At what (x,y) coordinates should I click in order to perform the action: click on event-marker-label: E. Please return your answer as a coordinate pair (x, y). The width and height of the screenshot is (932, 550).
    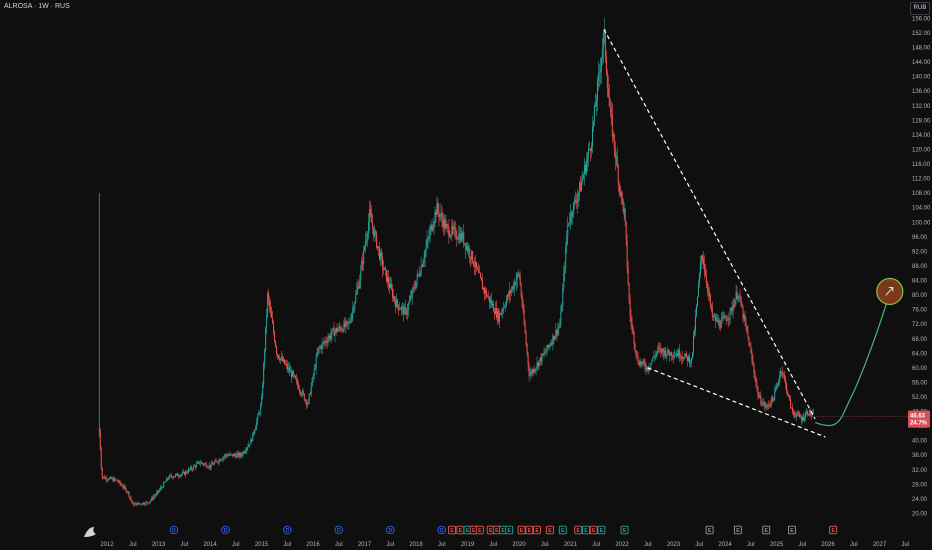
    Looking at the image, I should click on (563, 531).